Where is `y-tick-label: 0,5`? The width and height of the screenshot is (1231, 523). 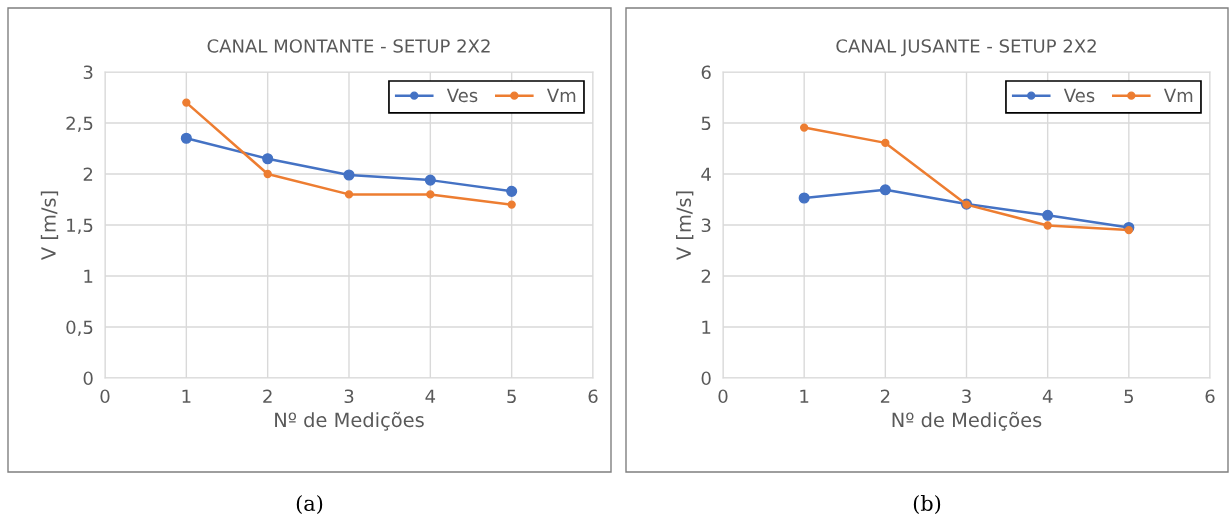
y-tick-label: 0,5 is located at coordinates (79, 328).